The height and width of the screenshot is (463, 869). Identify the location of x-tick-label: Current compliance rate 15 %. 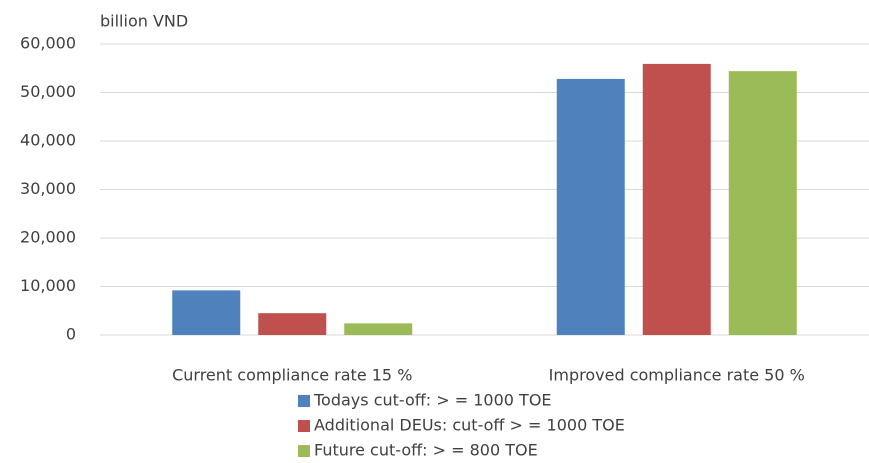
(292, 375).